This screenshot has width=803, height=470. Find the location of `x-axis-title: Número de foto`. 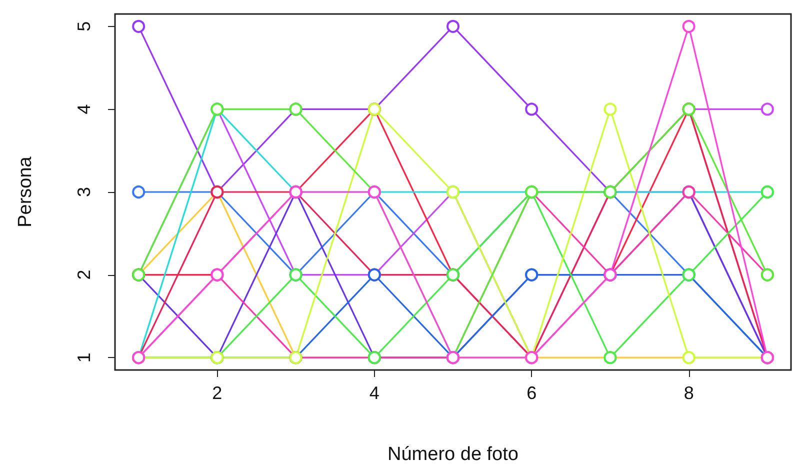

x-axis-title: Número de foto is located at coordinates (453, 454).